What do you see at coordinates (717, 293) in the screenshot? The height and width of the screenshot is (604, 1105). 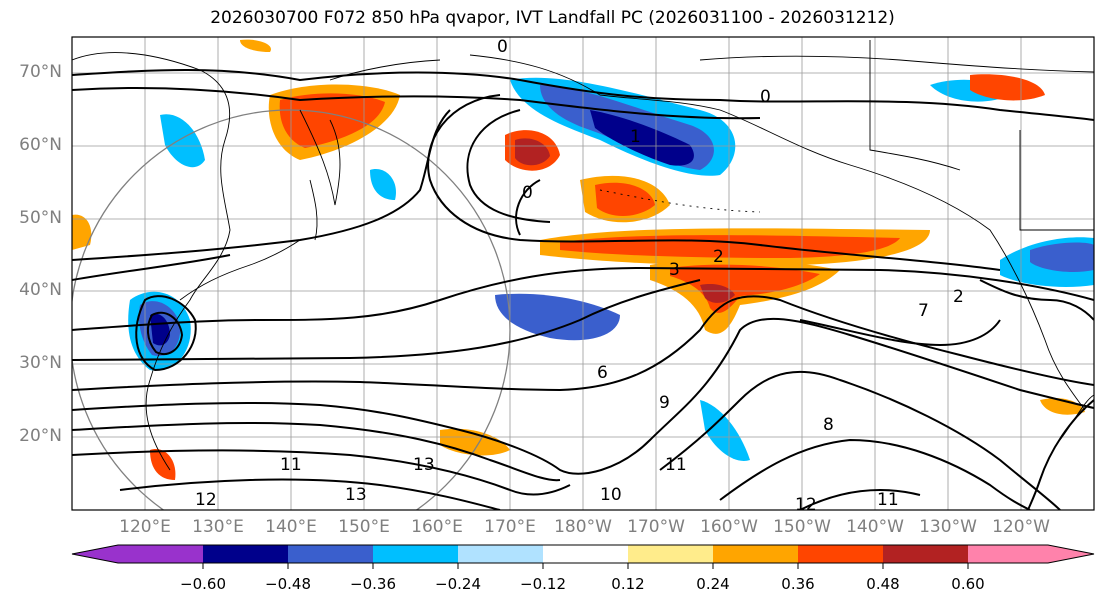 I see `shade-pos-plume-core` at bounding box center [717, 293].